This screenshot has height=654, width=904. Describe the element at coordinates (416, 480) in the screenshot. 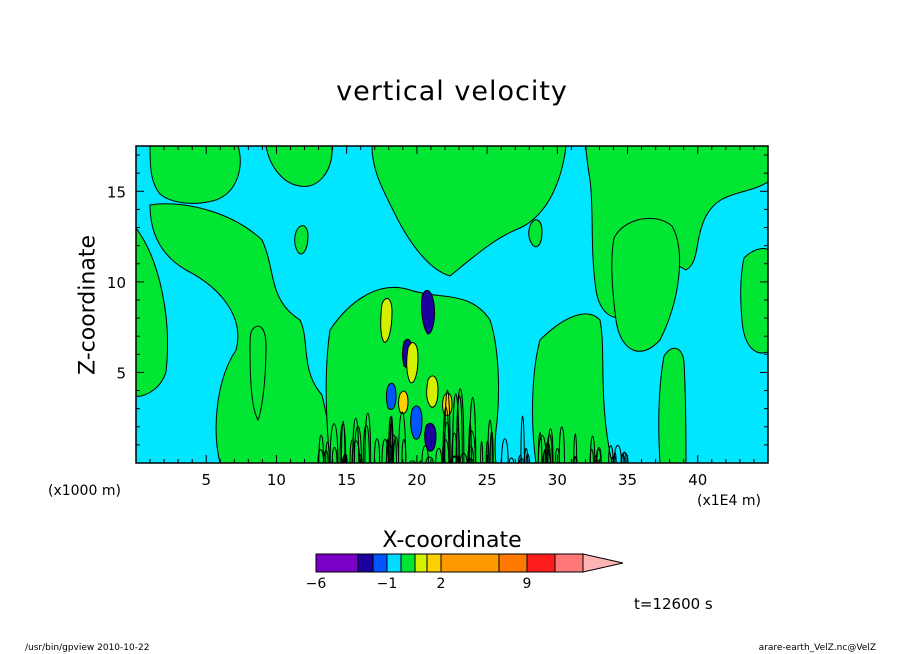

I see `x-tick-label: 20` at that location.